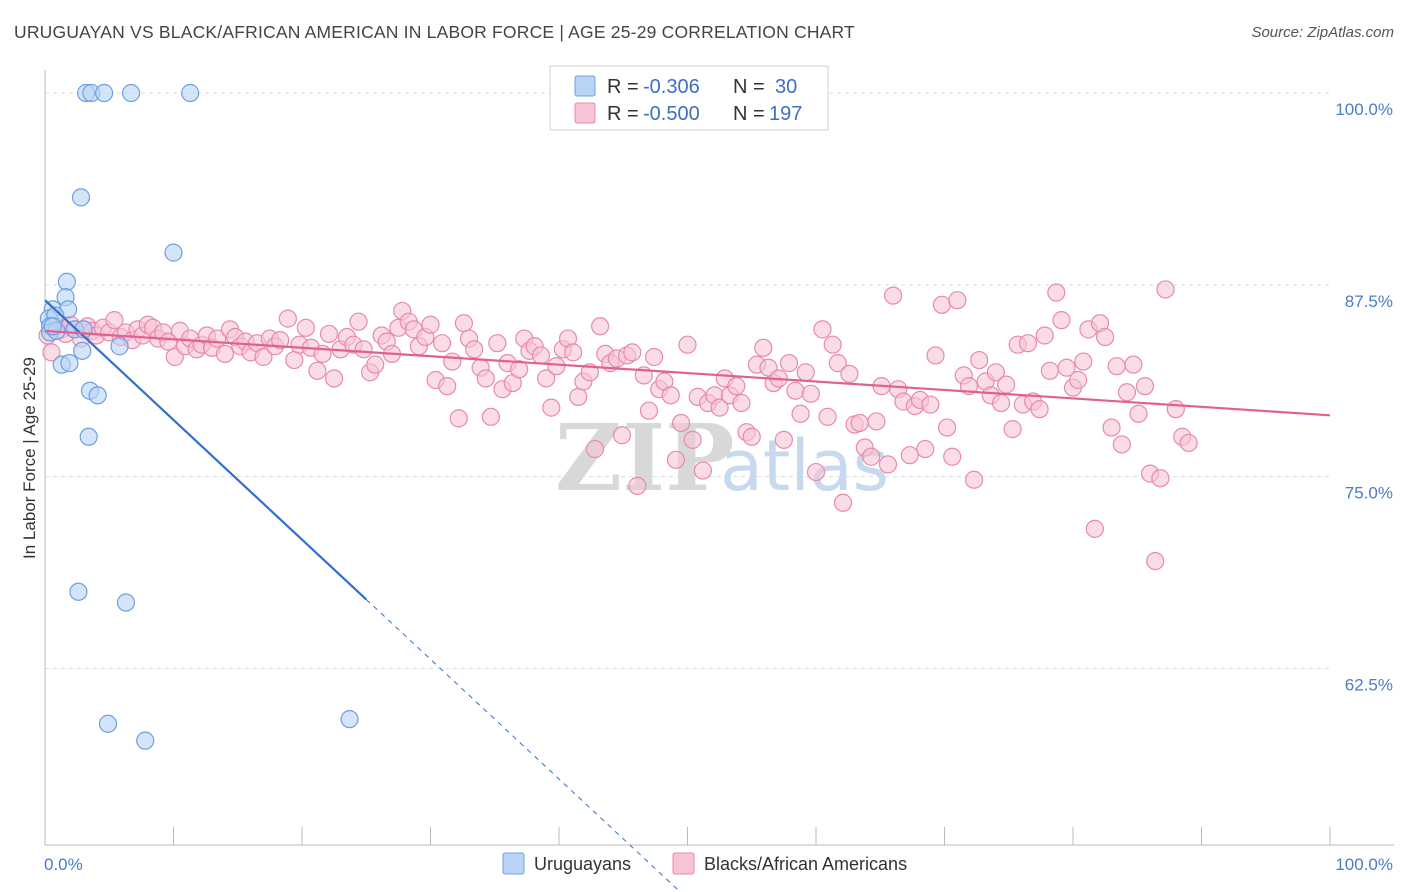  I want to click on uruguayans-trend-extension, so click(523, 745).